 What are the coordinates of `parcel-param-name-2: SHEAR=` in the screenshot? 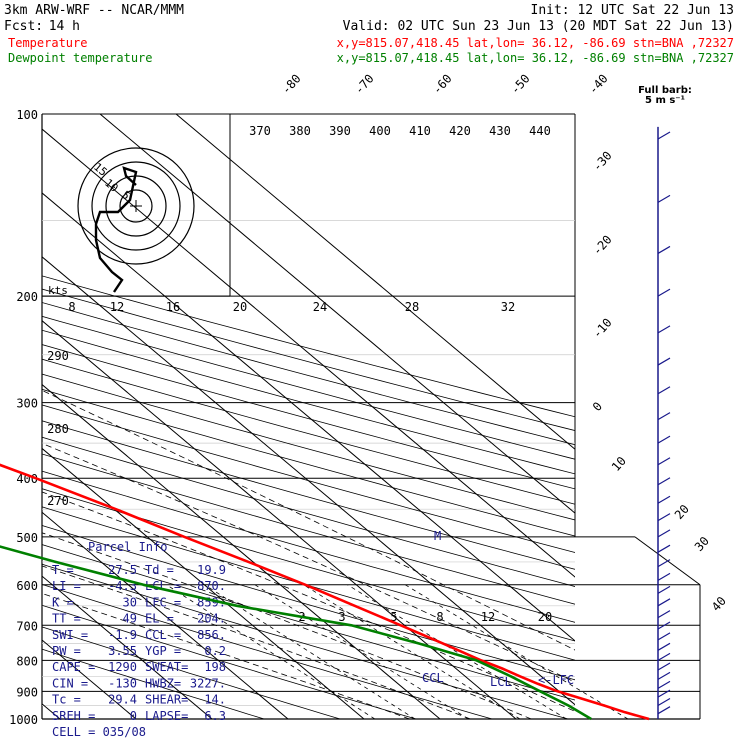 It's located at (166, 700).